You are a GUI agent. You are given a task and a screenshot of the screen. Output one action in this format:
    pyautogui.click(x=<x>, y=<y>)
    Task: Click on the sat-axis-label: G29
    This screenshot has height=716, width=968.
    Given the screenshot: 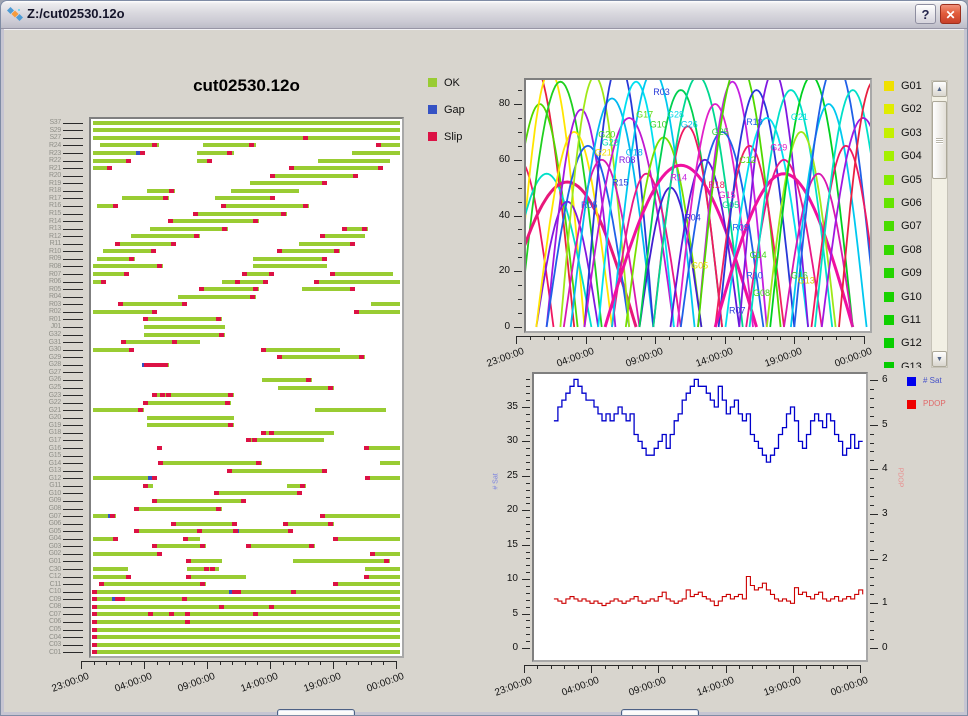 What is the action you would take?
    pyautogui.click(x=55, y=357)
    